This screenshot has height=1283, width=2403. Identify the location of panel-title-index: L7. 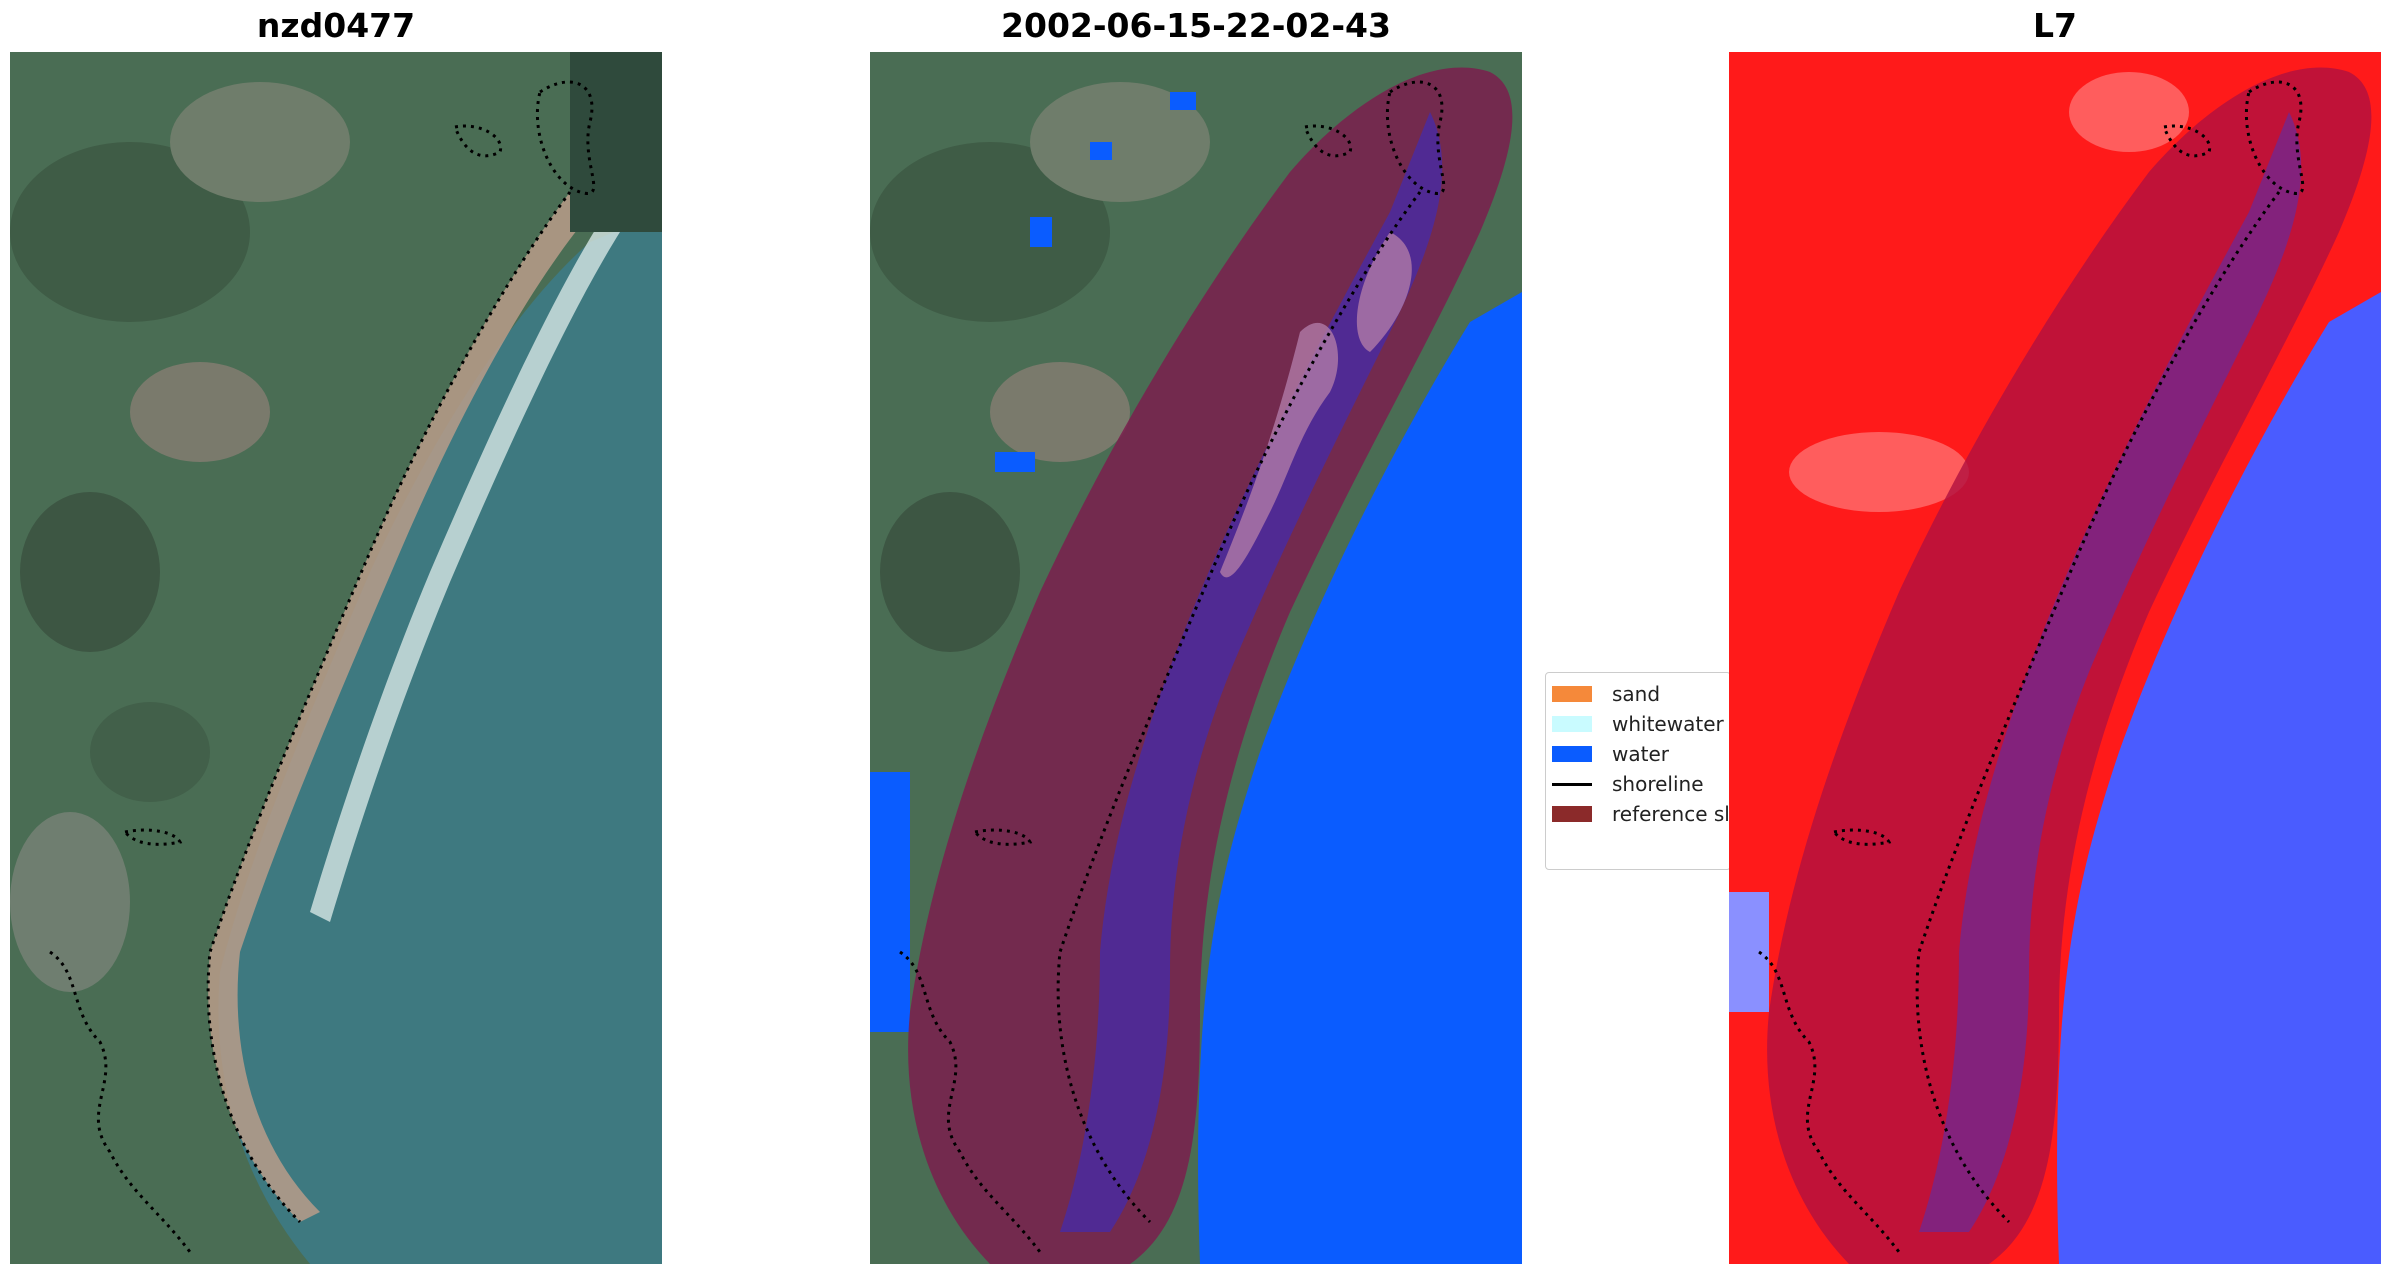
(2055, 25).